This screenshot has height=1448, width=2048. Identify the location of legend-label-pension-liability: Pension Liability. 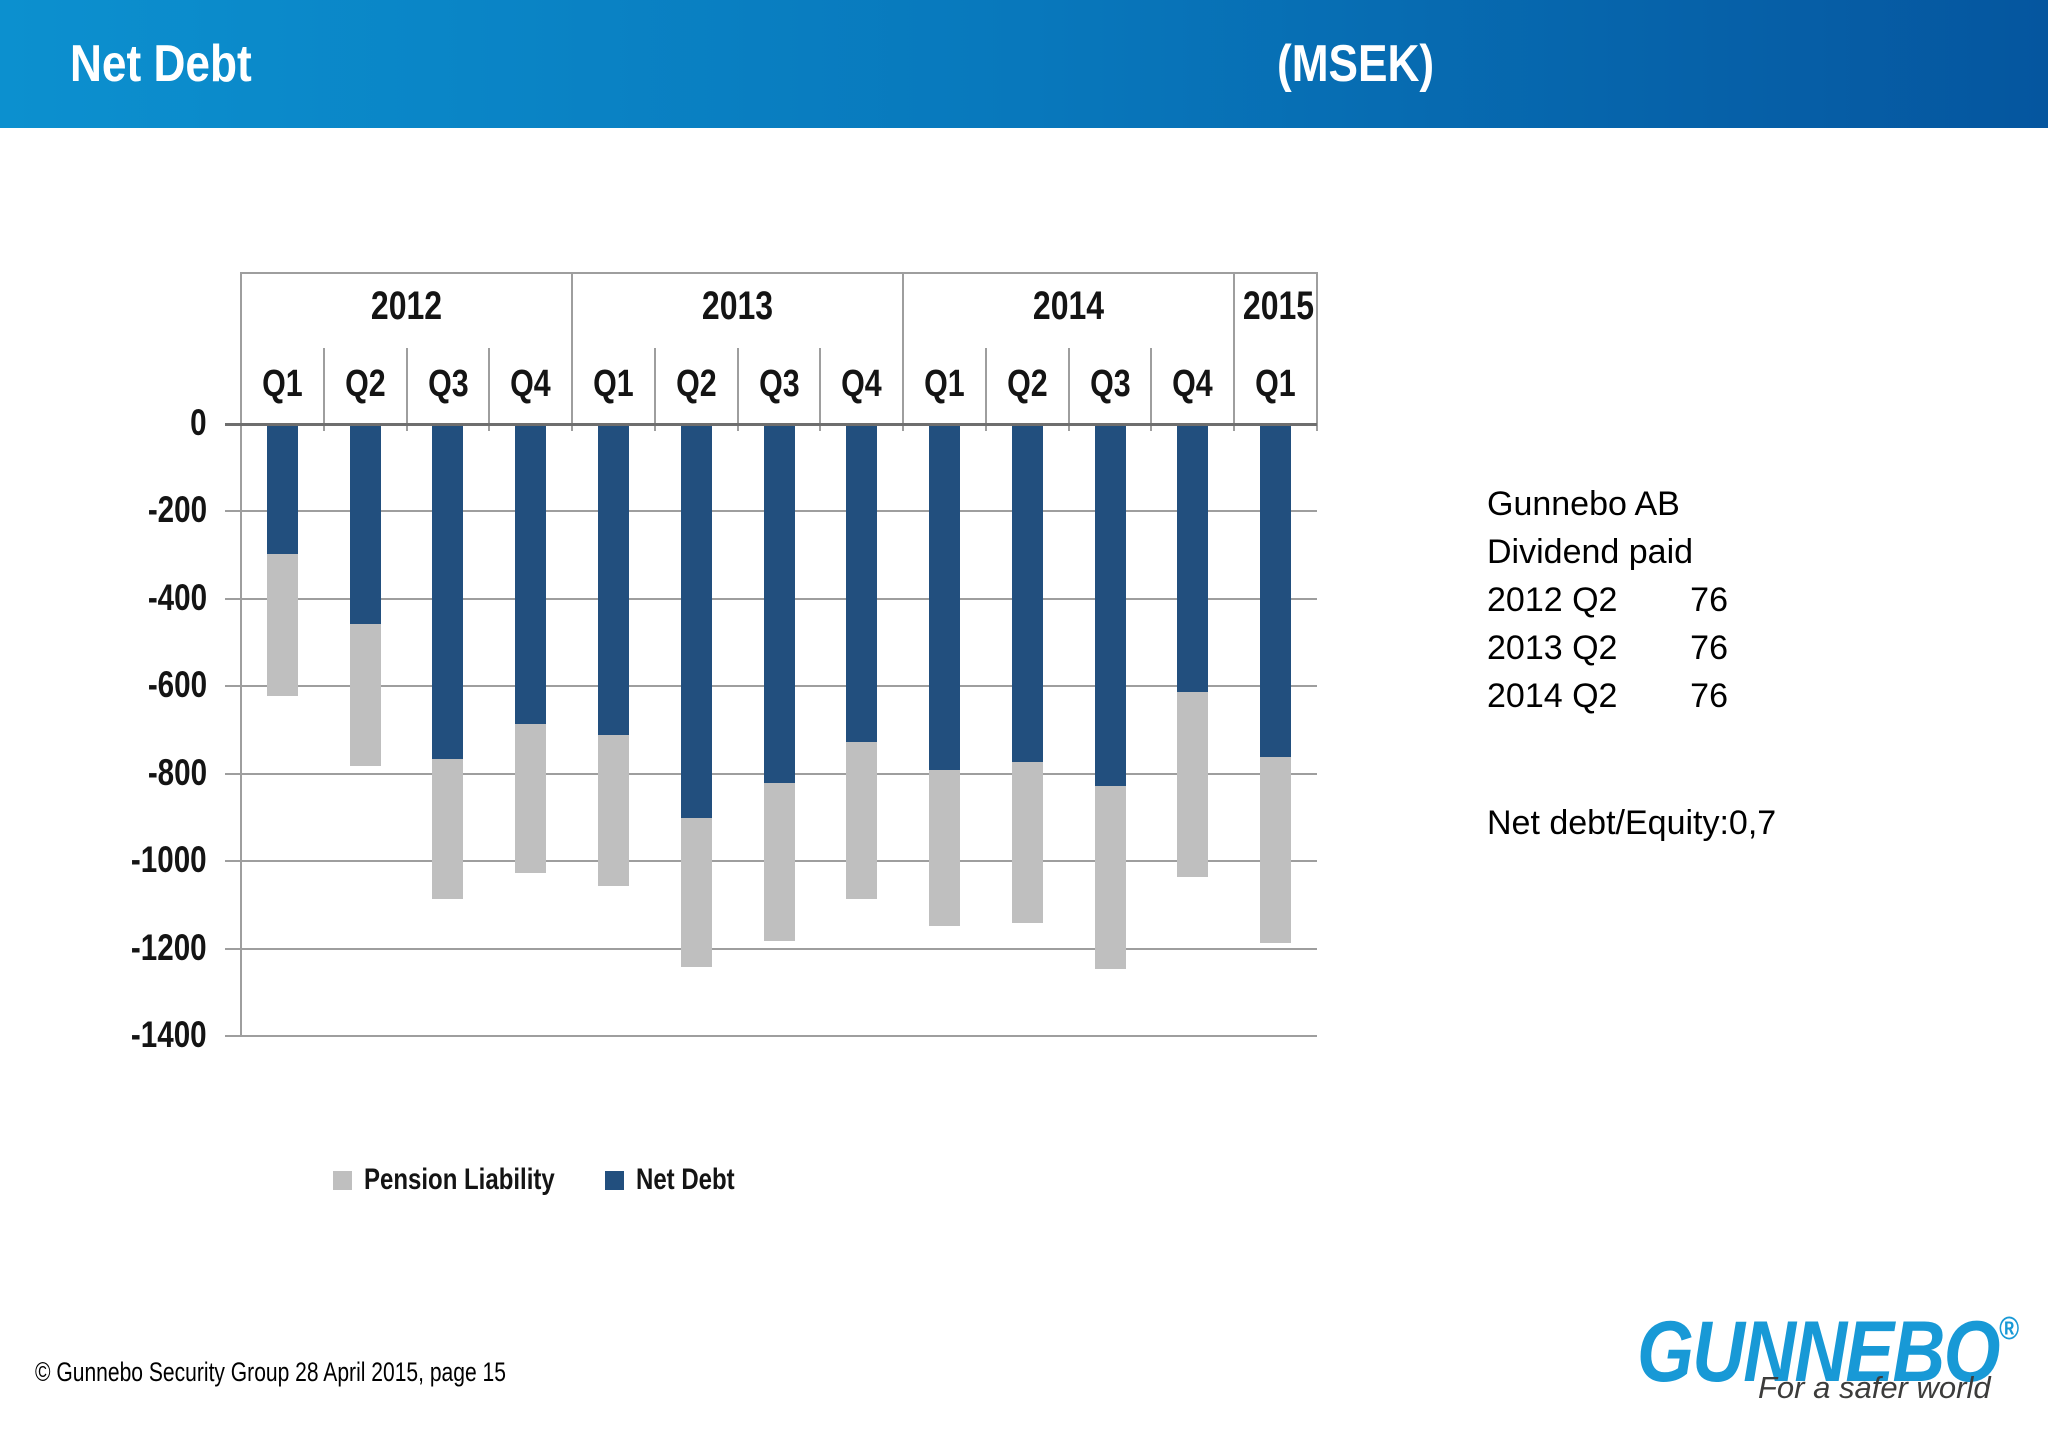
(459, 1179).